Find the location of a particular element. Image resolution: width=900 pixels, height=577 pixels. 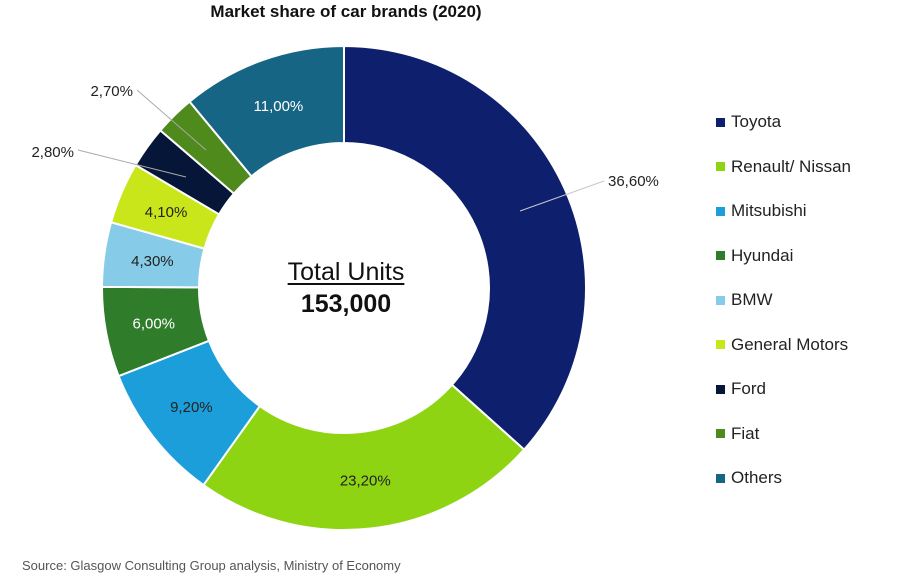

legend-label-renault-nissan: Renault/ Nissan is located at coordinates (791, 166).